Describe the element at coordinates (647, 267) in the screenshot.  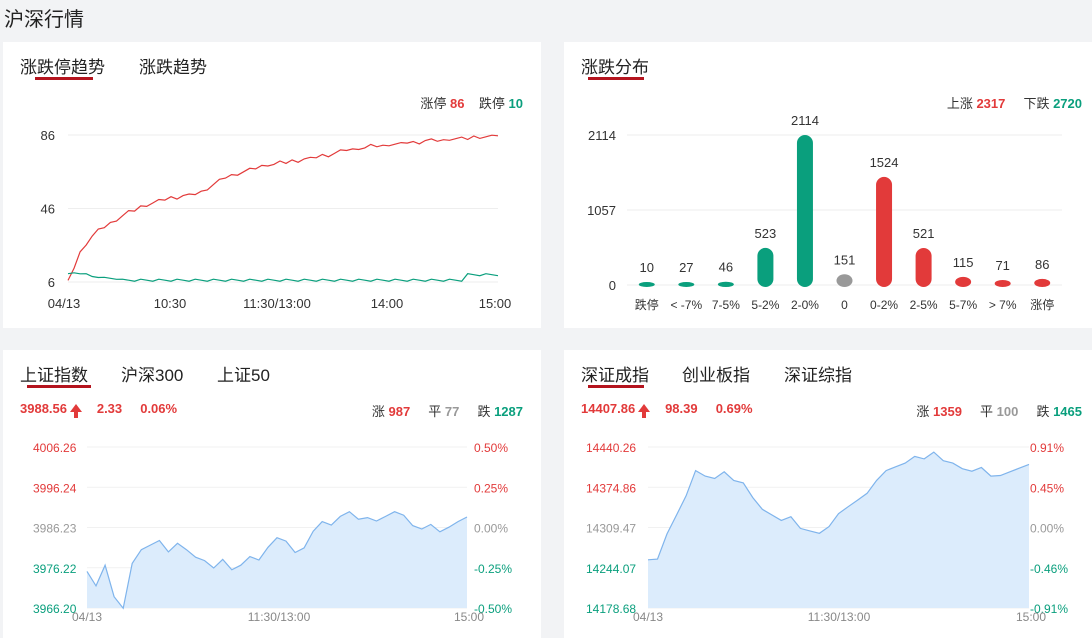
I see `bar-value-label: 10` at that location.